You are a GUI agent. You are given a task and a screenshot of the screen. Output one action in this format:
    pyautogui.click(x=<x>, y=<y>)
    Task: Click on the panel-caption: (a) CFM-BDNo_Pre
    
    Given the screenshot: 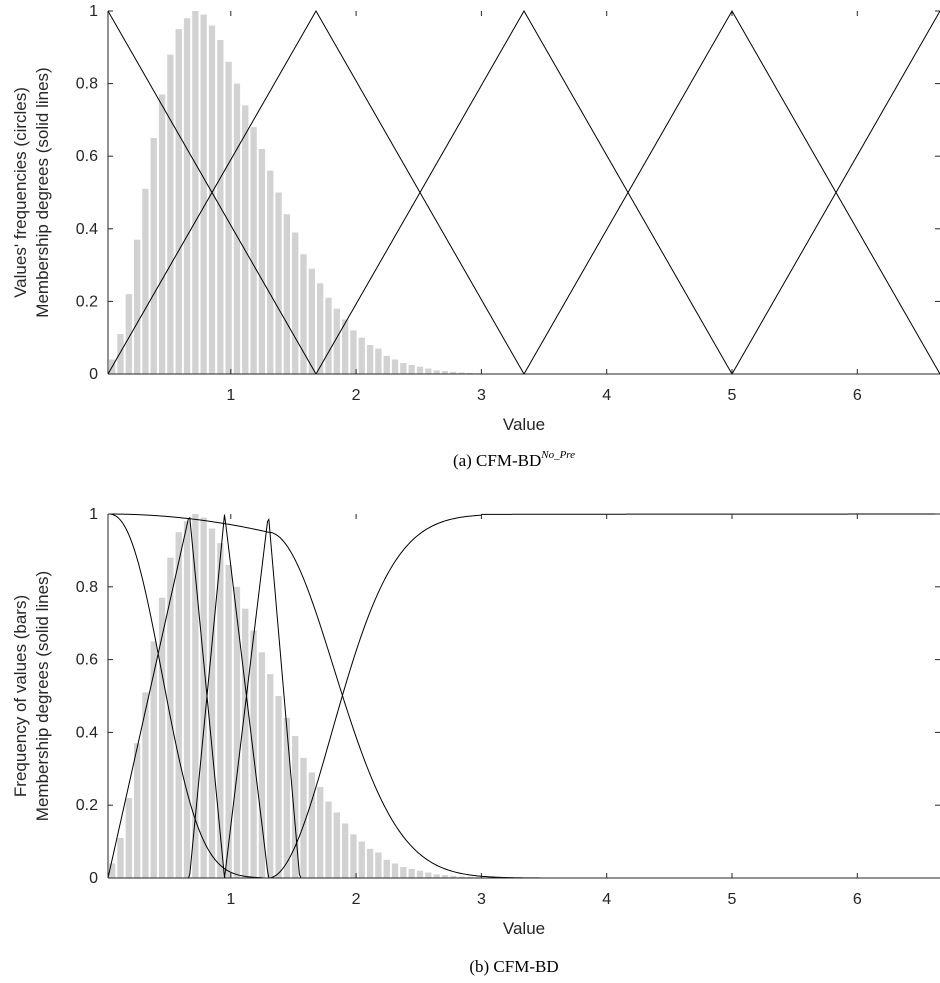 What is the action you would take?
    pyautogui.click(x=514, y=459)
    